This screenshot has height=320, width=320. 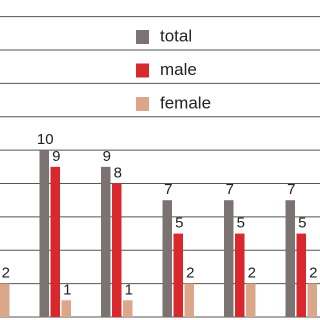 I want to click on legend-label: female, so click(x=185, y=102).